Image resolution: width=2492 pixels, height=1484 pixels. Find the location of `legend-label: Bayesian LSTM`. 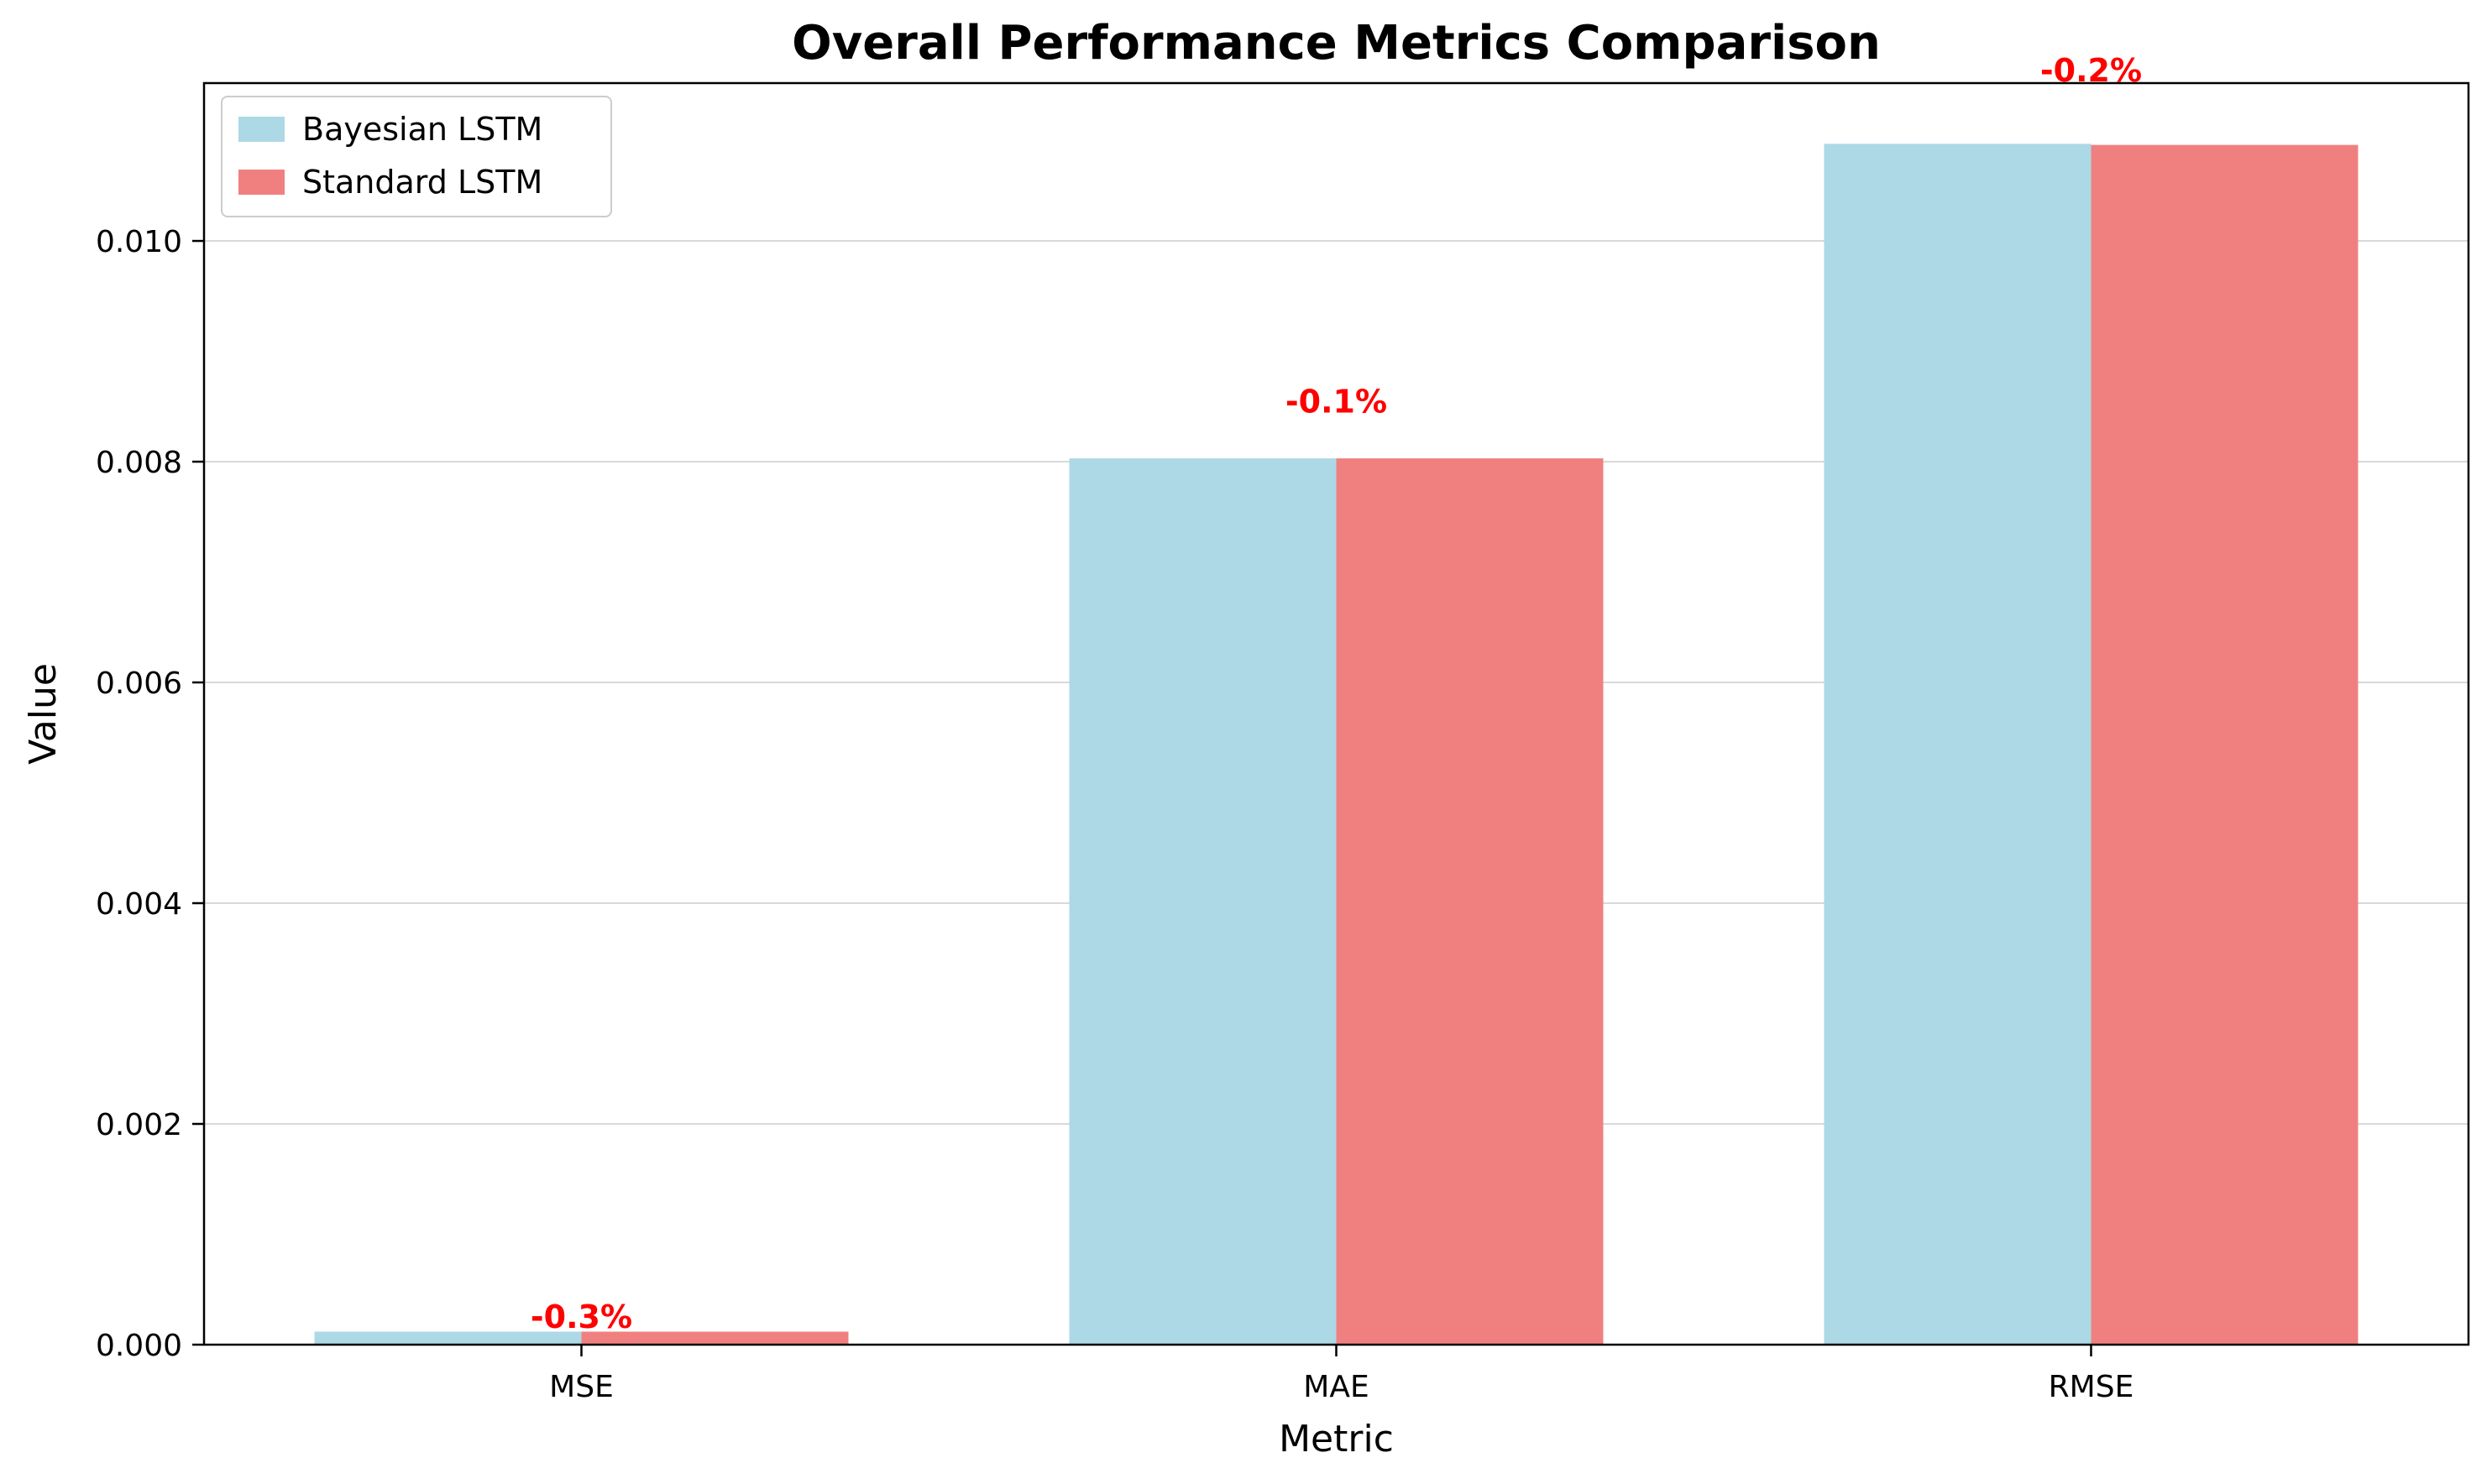

legend-label: Bayesian LSTM is located at coordinates (422, 129).